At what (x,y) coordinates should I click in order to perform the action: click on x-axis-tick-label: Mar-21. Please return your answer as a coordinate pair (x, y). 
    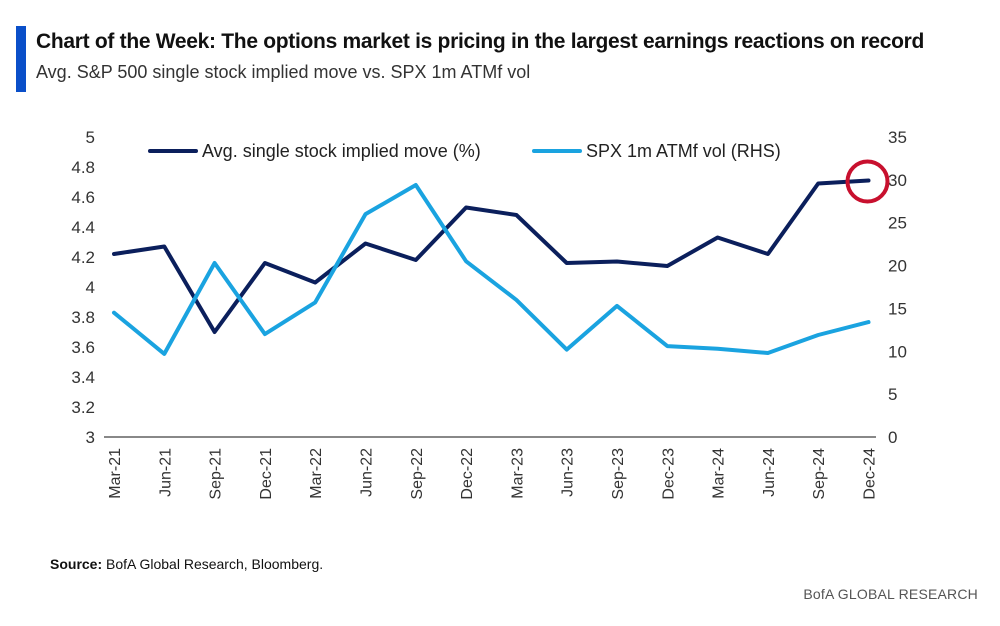
    Looking at the image, I should click on (115, 473).